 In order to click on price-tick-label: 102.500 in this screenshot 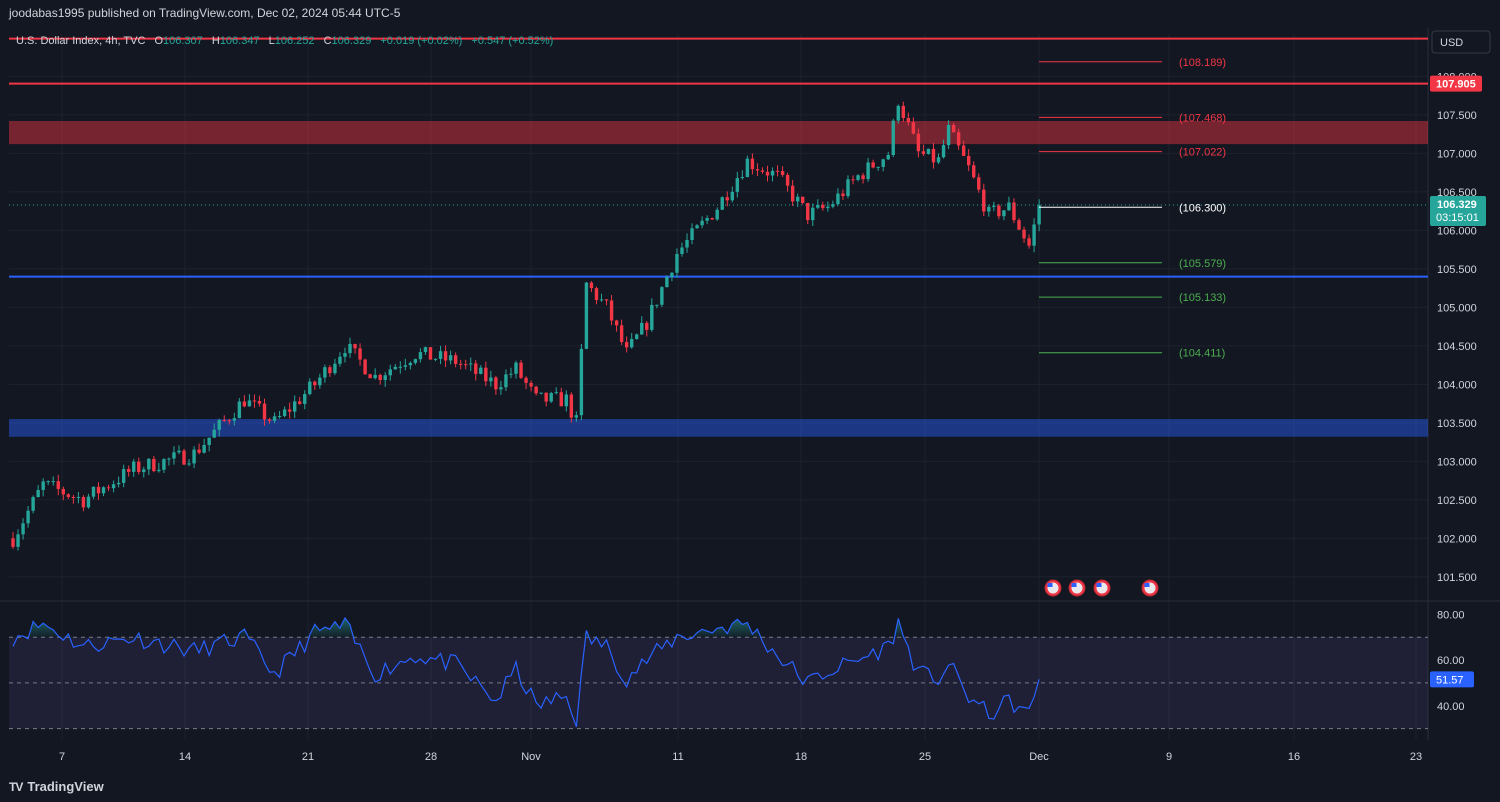, I will do `click(1457, 501)`.